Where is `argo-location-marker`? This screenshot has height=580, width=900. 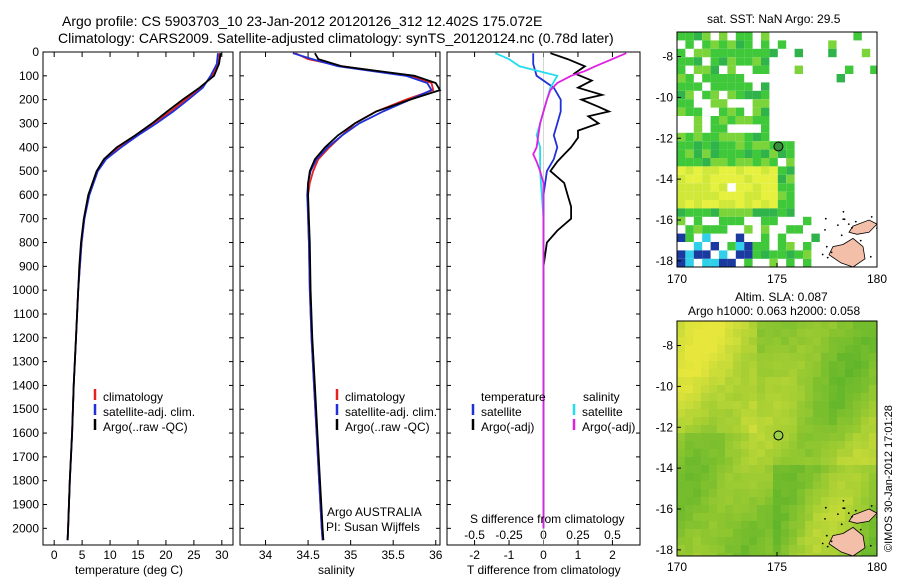 argo-location-marker is located at coordinates (778, 146).